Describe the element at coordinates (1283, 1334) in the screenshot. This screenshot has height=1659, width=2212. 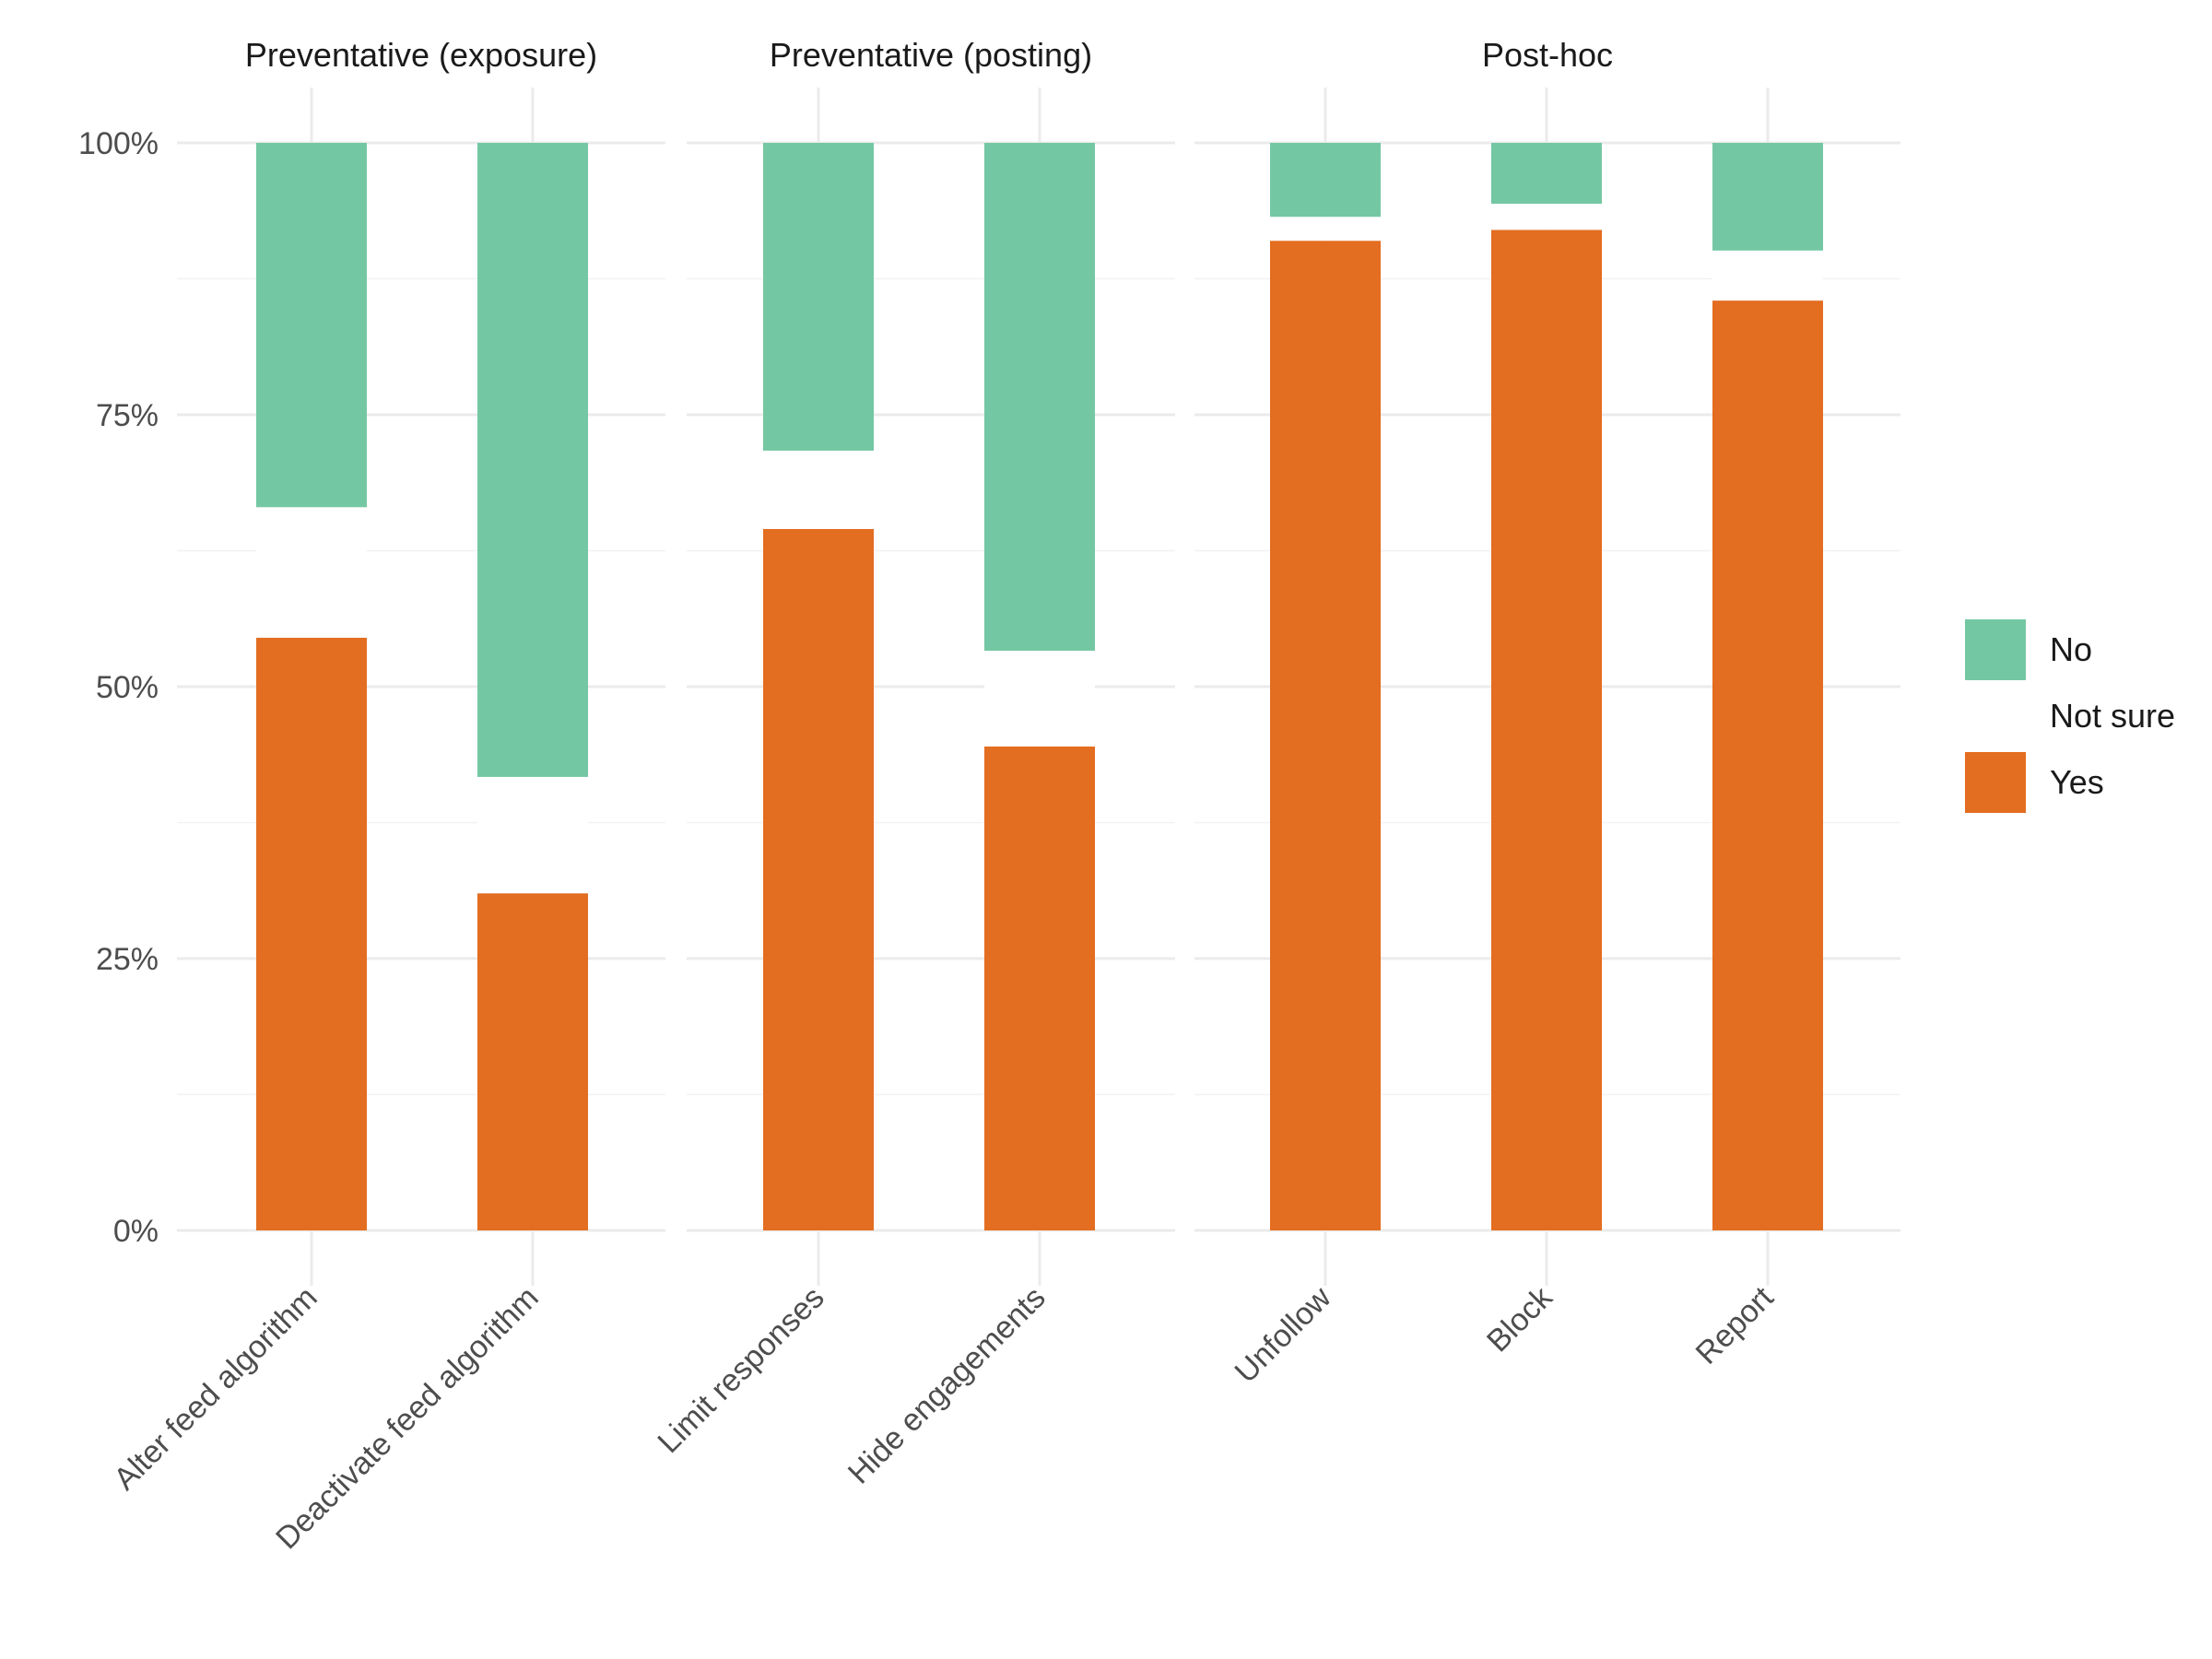
I see `x-tick-label-unfollow: Unfollow` at that location.